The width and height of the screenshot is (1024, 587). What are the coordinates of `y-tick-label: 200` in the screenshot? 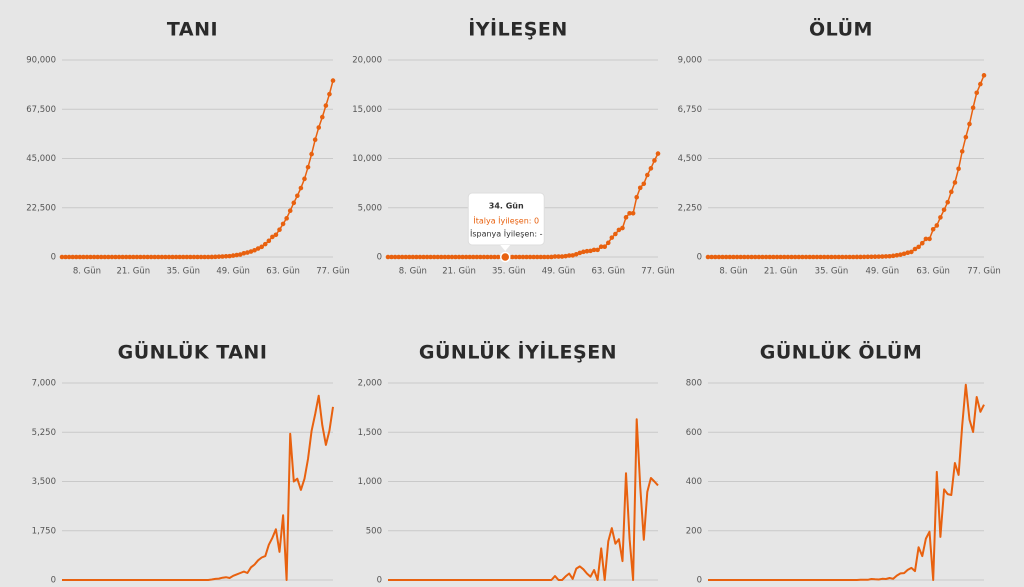 It's located at (694, 531).